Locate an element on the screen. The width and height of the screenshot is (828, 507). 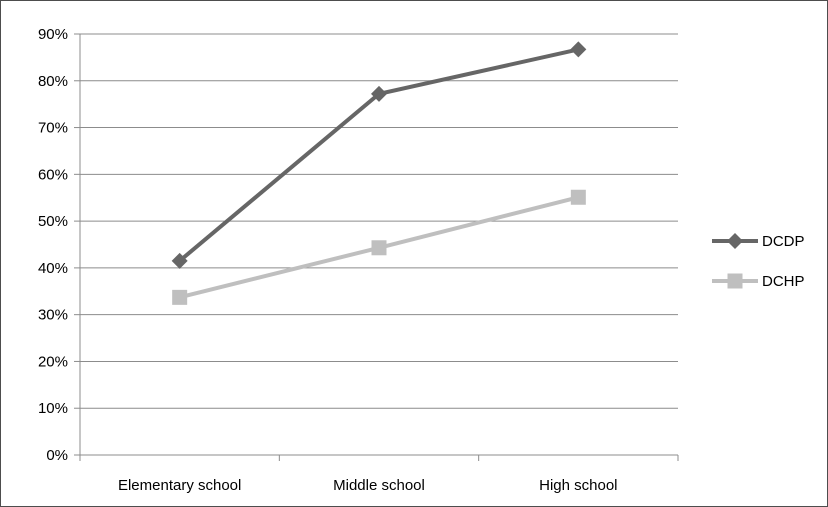
legend-item-dchp: DCHP is located at coordinates (758, 281).